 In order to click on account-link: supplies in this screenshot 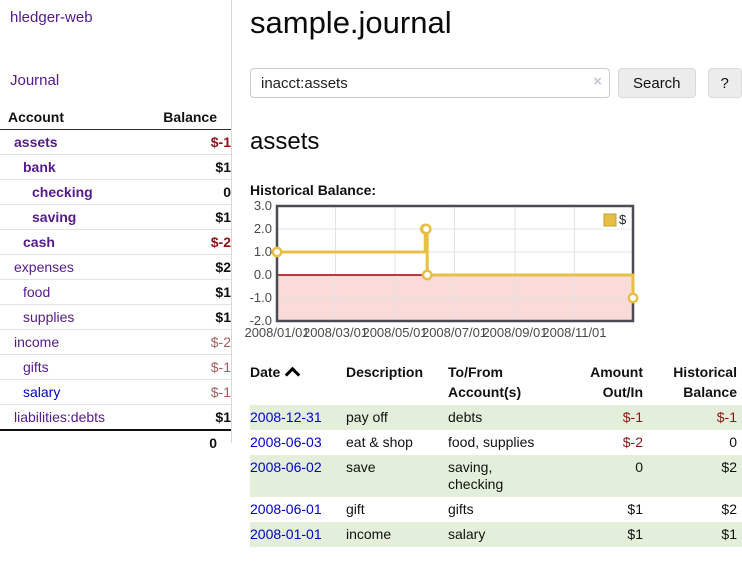, I will do `click(49, 317)`.